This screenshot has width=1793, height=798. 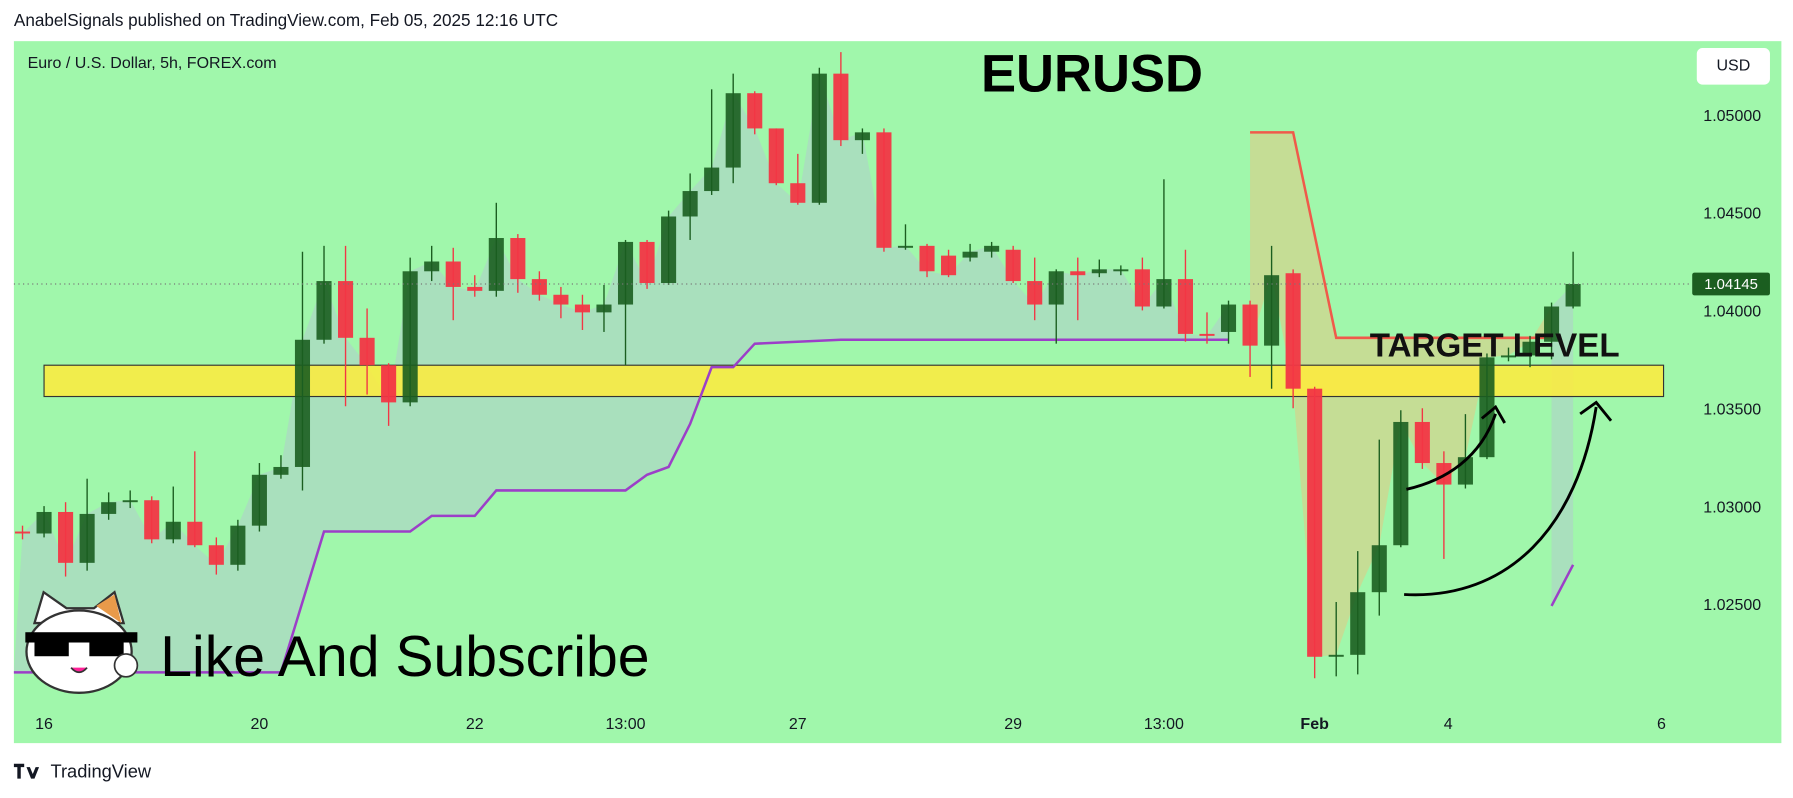 I want to click on subscribe-label: Like And Subscribe, so click(x=404, y=657).